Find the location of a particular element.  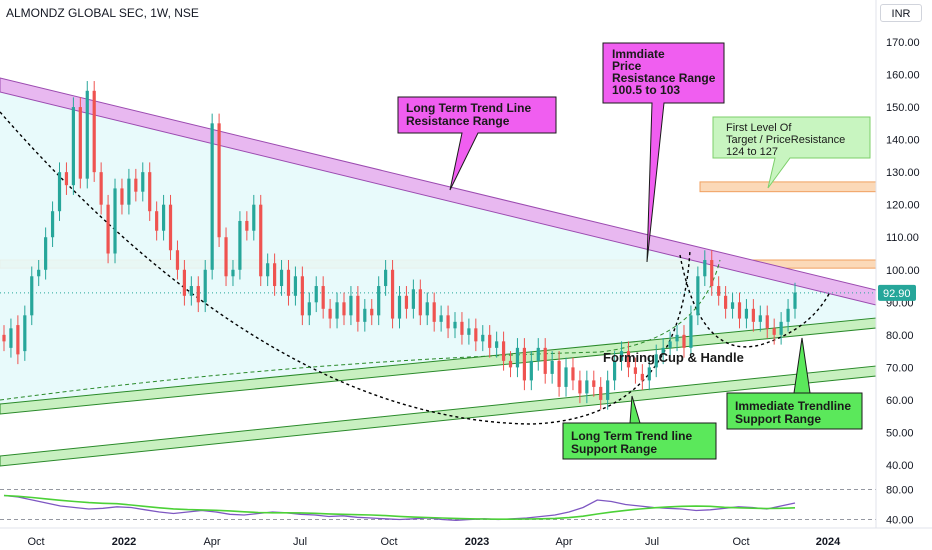

handle-curve is located at coordinates (755, 301).